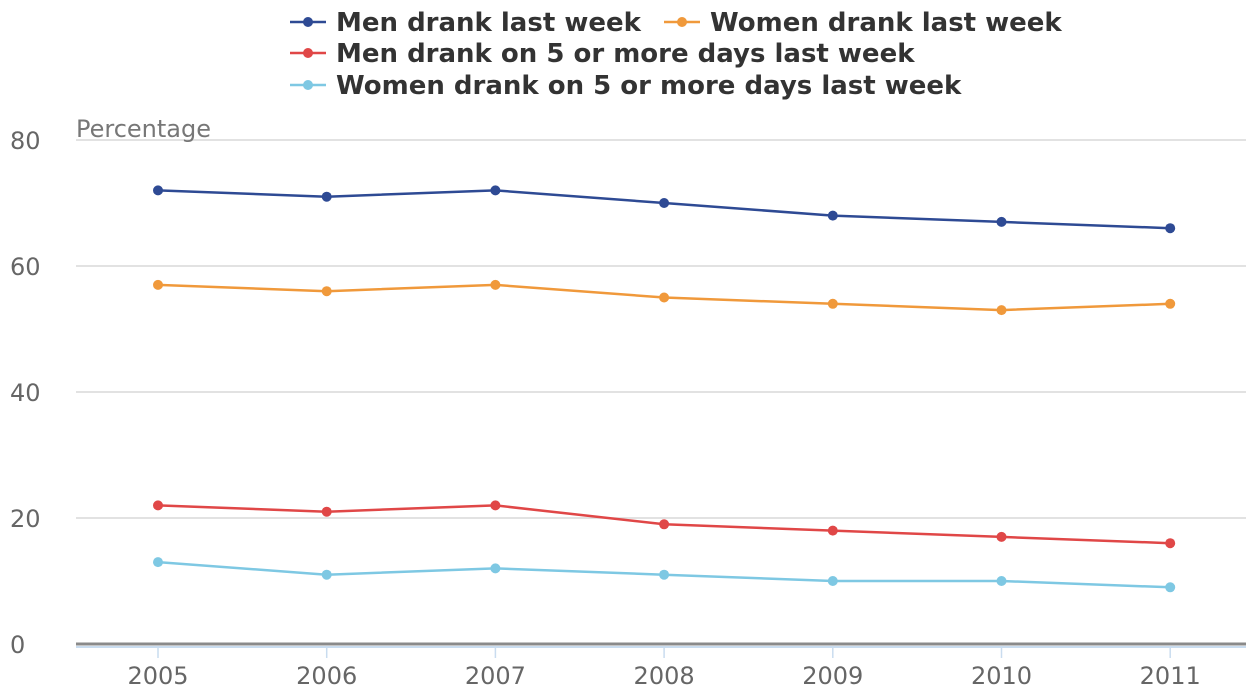  What do you see at coordinates (625, 54) in the screenshot?
I see `legend-label: Men drank on 5 or more days last week` at bounding box center [625, 54].